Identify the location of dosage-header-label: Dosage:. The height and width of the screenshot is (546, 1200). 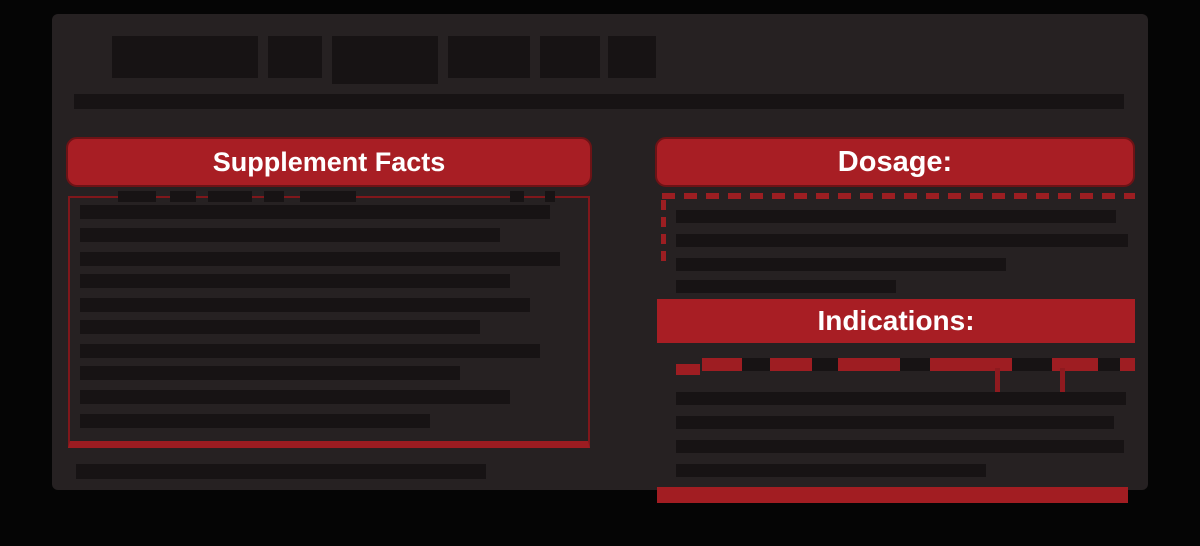
(895, 161).